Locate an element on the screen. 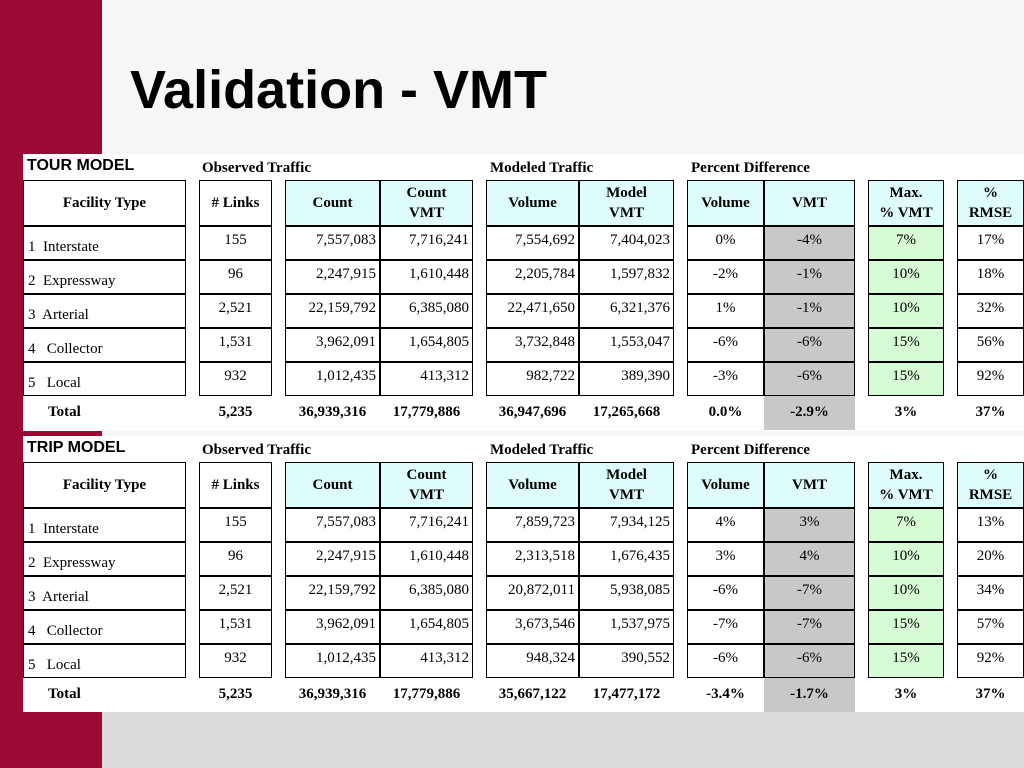 The width and height of the screenshot is (1024, 768). table-cell: -3% is located at coordinates (725, 379).